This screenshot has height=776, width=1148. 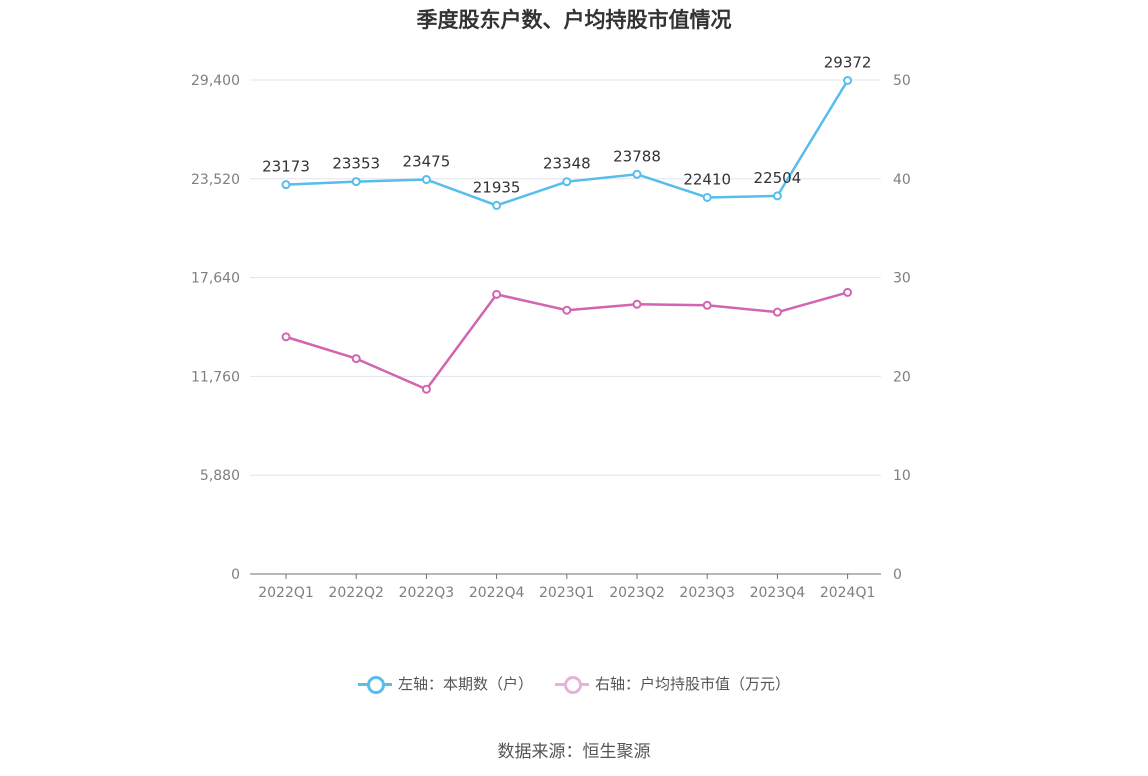 I want to click on right-axis-tick-label: 0, so click(x=897, y=575).